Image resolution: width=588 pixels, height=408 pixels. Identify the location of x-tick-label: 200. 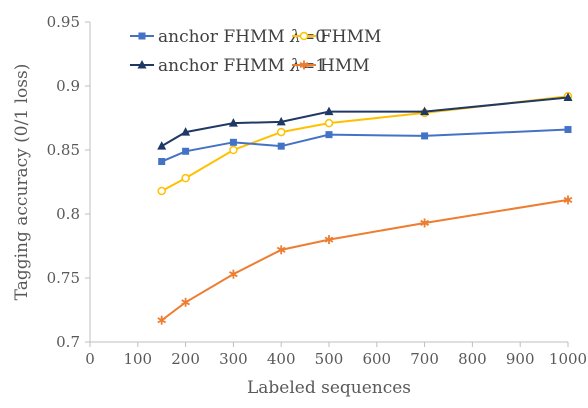
(185, 359).